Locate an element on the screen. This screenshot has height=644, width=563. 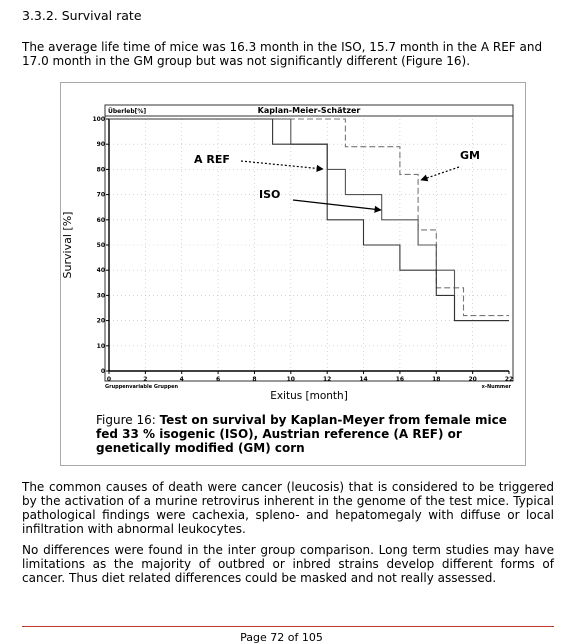
annotation-arrow-gm is located at coordinates (440, 174).